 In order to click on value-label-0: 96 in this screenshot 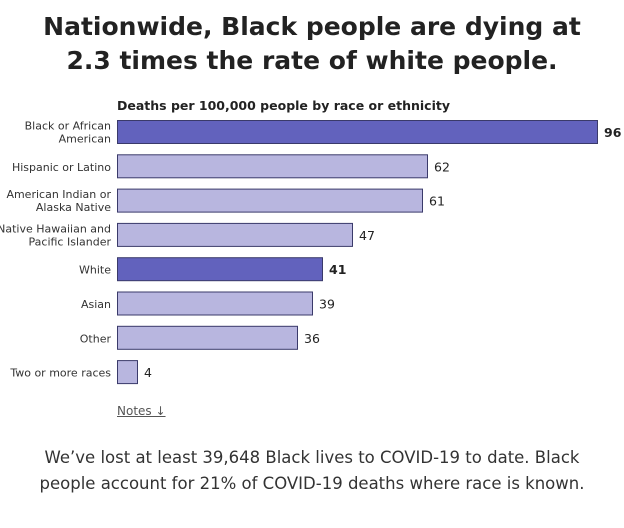, I will do `click(613, 132)`.